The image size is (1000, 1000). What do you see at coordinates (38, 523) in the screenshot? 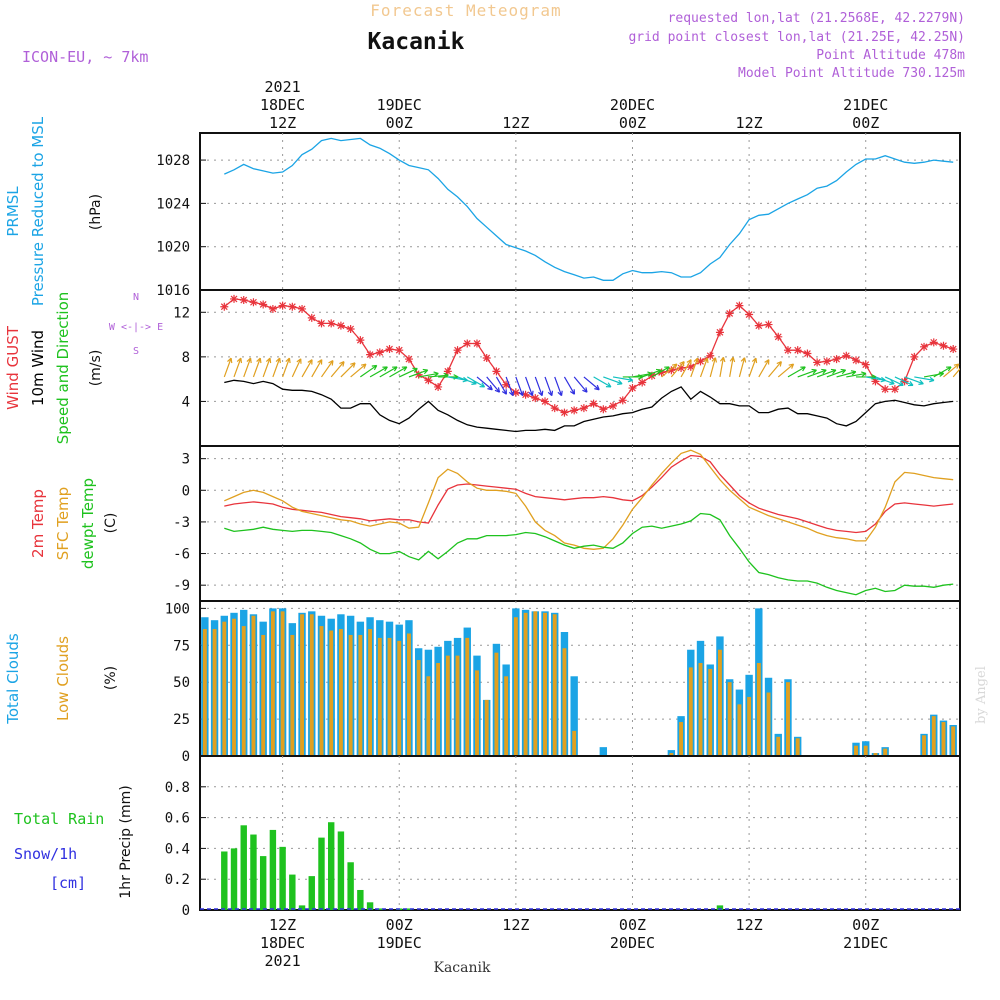
I see `side-label: 2m Temp` at bounding box center [38, 523].